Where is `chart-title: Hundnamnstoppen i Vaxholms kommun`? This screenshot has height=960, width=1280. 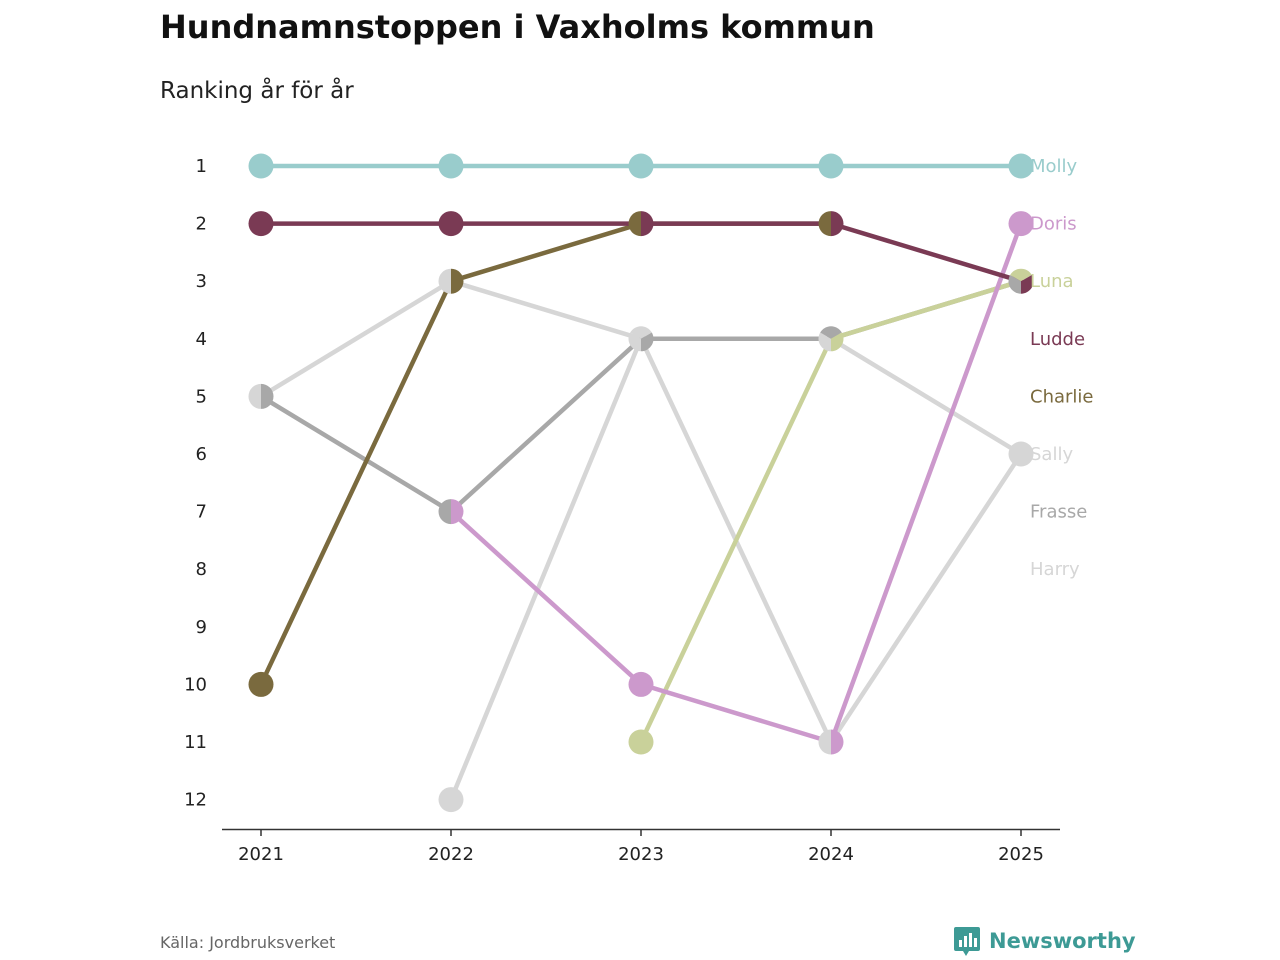 chart-title: Hundnamnstoppen i Vaxholms kommun is located at coordinates (517, 27).